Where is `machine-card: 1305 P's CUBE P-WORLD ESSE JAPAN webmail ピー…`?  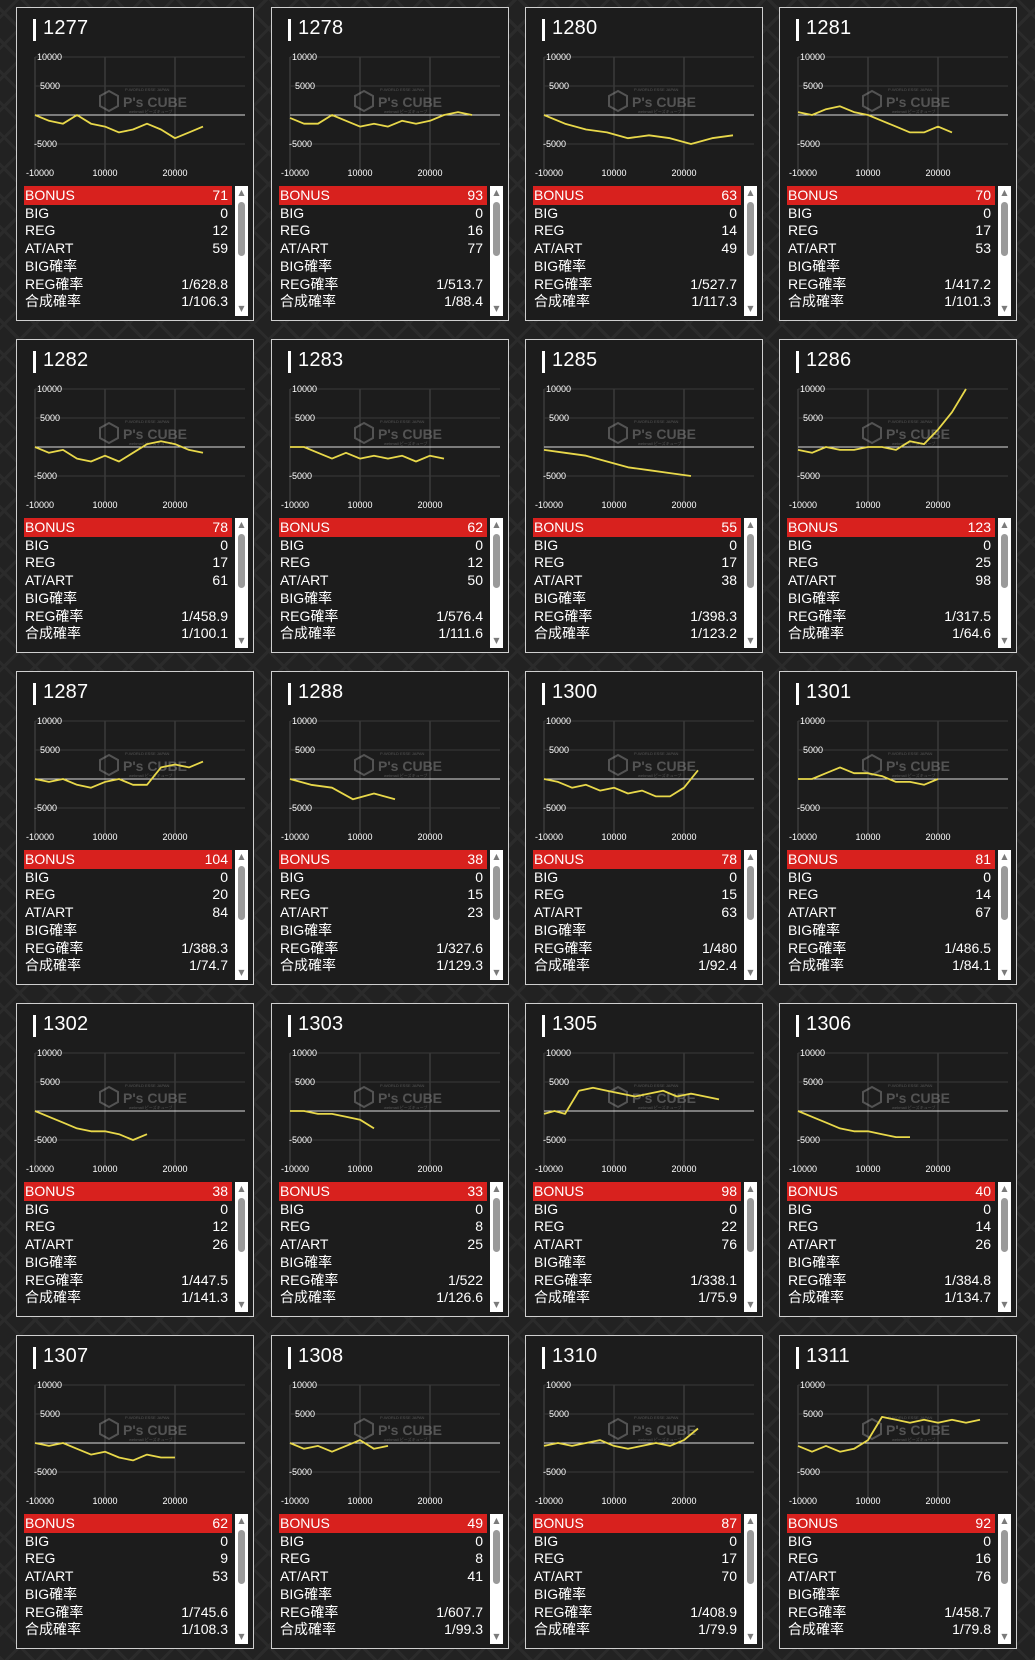
machine-card: 1305 P's CUBE P-WORLD ESSE JAPAN webmail ピー… is located at coordinates (644, 1160).